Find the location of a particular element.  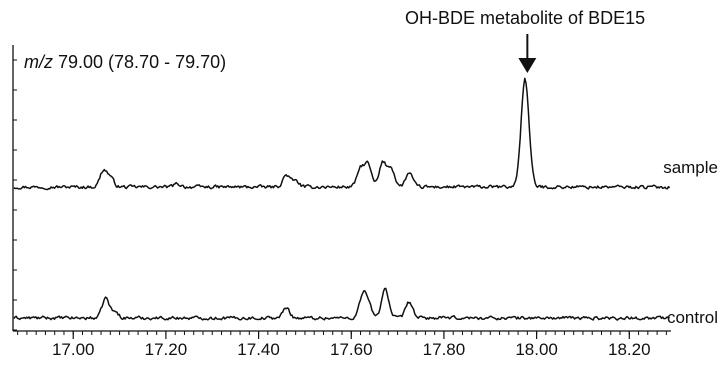

mz-range-label: m/z 79.00 (78.70 - 79.70) is located at coordinates (125, 62).